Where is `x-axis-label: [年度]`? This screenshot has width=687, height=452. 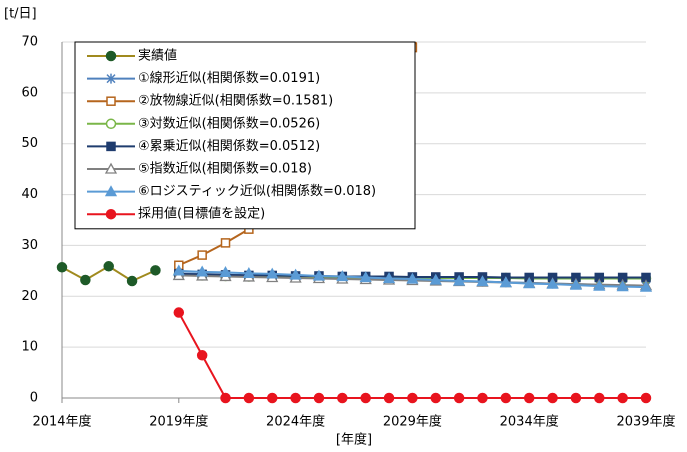 x-axis-label: [年度] is located at coordinates (354, 440).